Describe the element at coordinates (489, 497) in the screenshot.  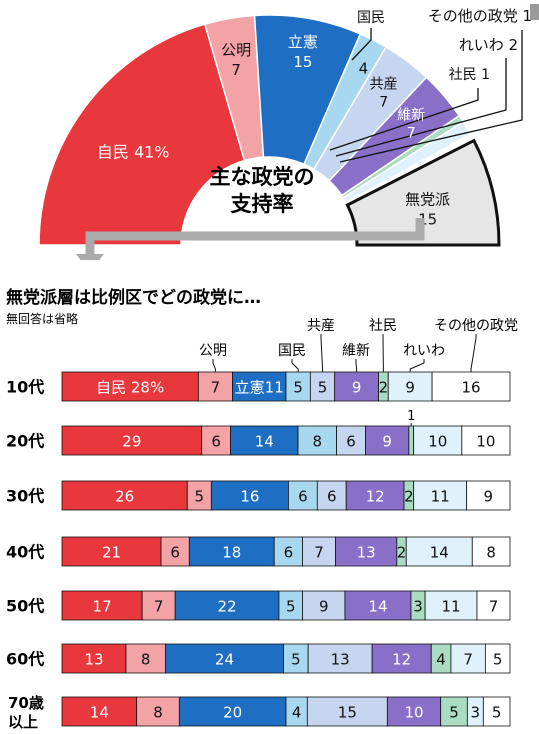
I see `bar-label-その他の政党: 9` at that location.